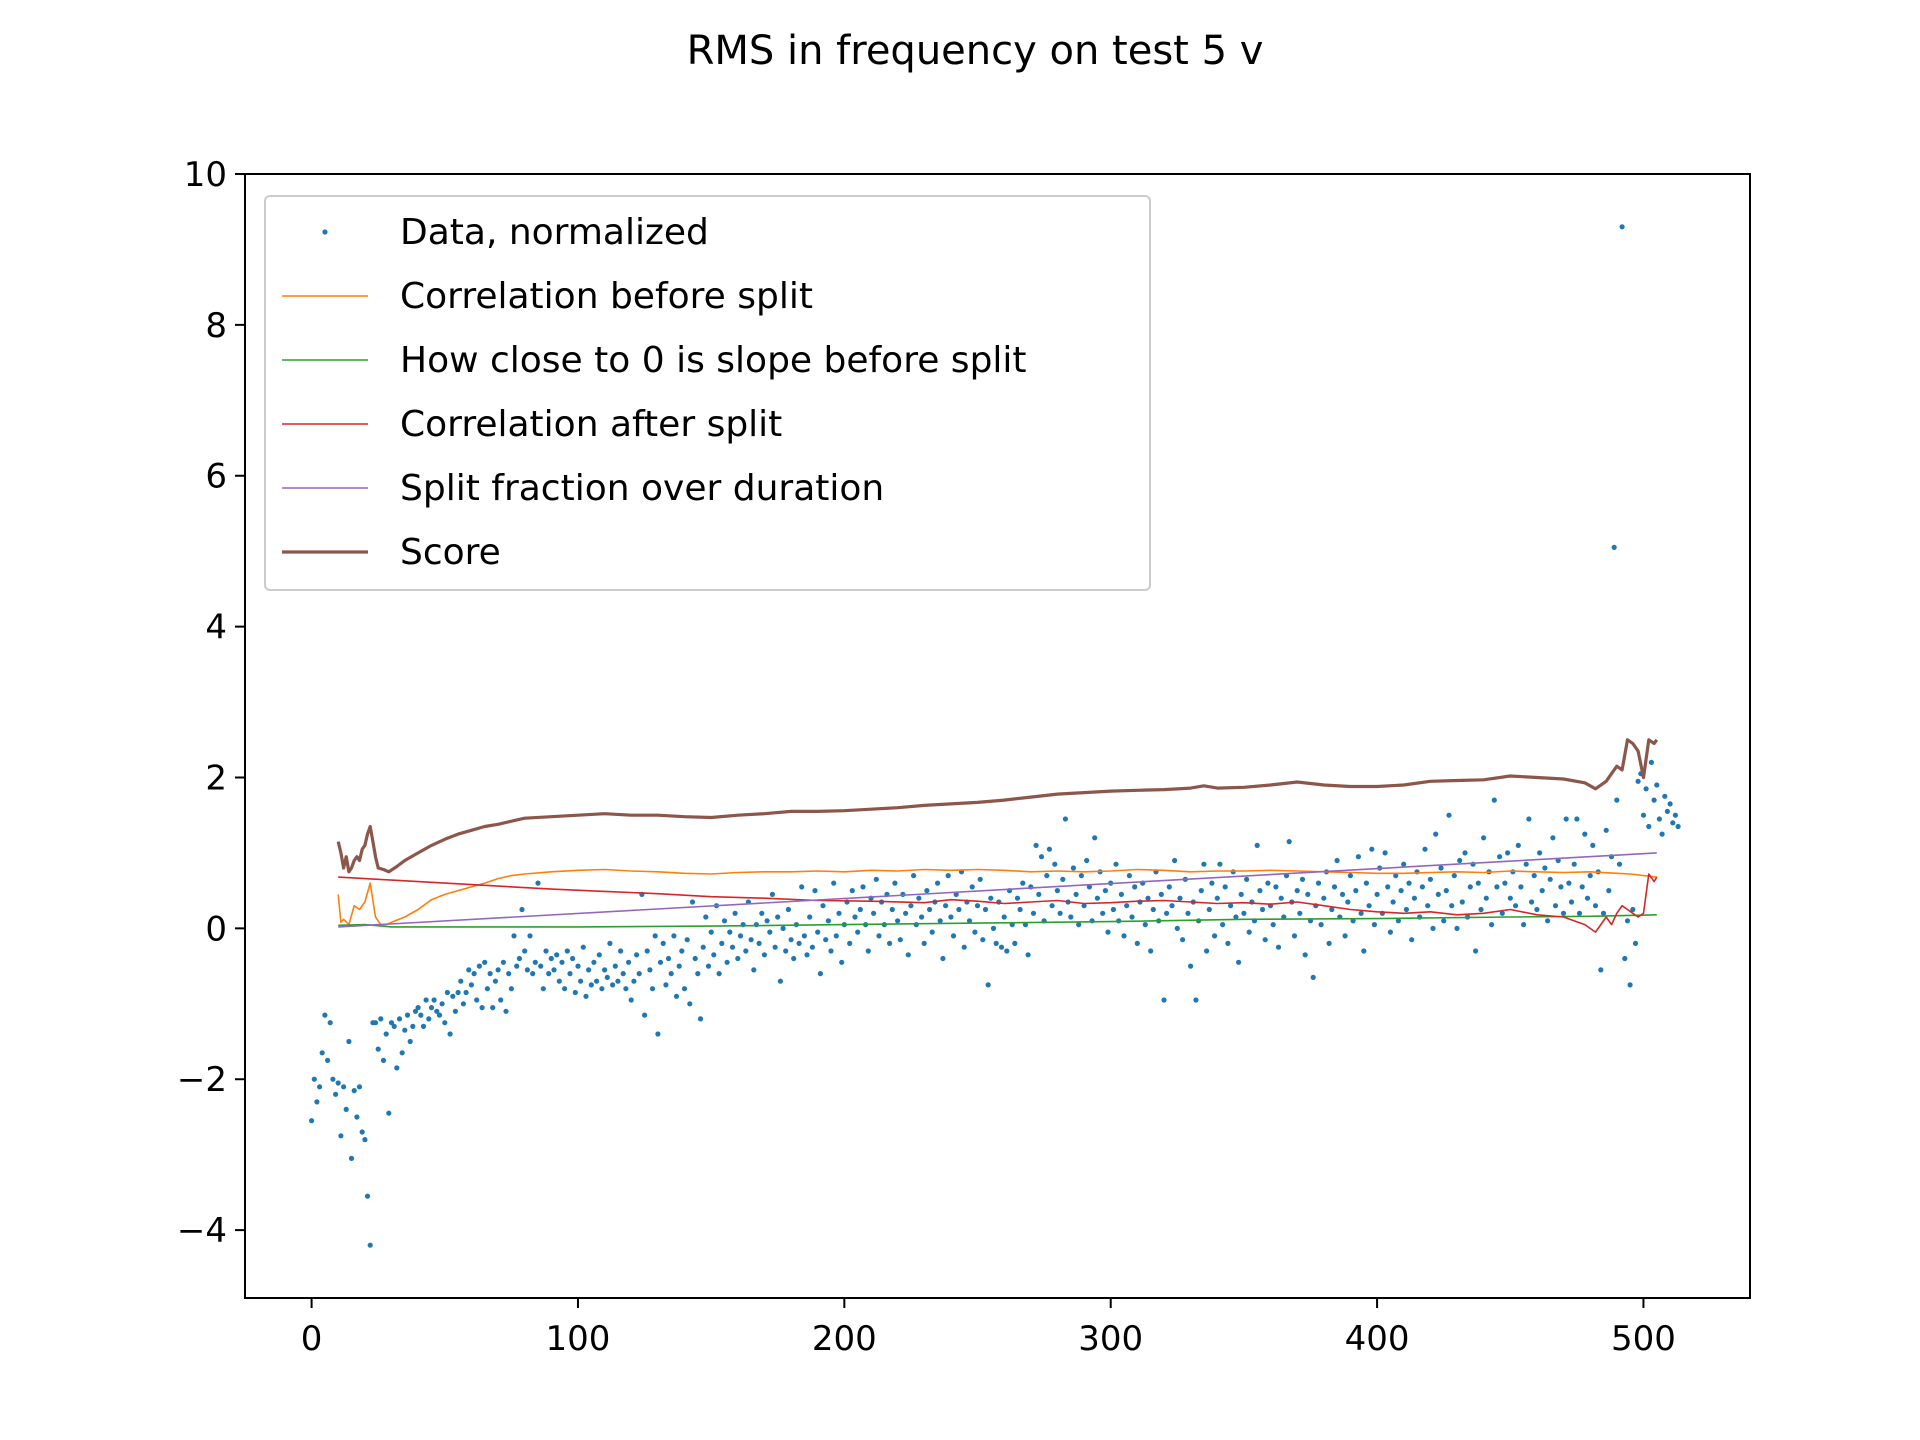 The height and width of the screenshot is (1440, 1920). Describe the element at coordinates (578, 1339) in the screenshot. I see `x-tick-label: 100` at that location.